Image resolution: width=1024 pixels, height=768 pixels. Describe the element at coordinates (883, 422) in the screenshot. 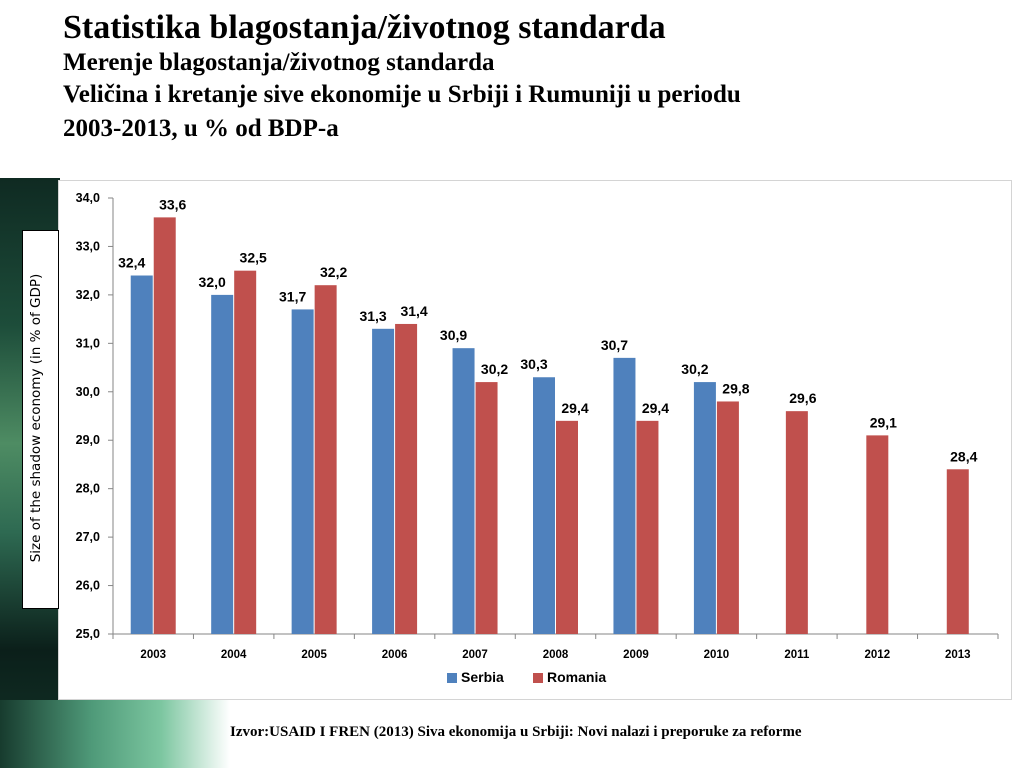

I see `data-label: 29,1` at that location.